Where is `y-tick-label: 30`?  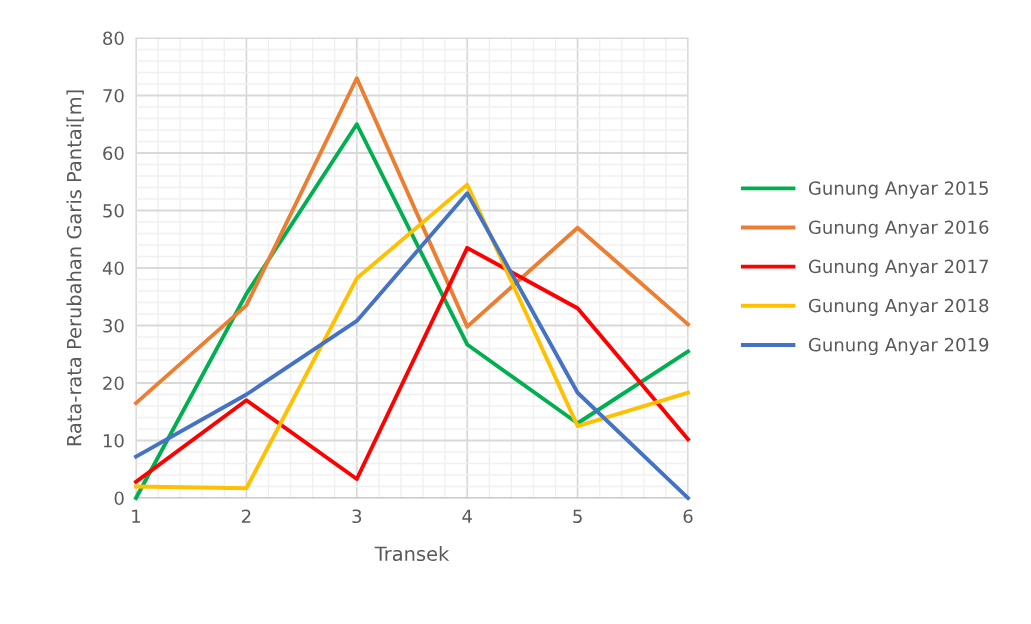 y-tick-label: 30 is located at coordinates (113, 325).